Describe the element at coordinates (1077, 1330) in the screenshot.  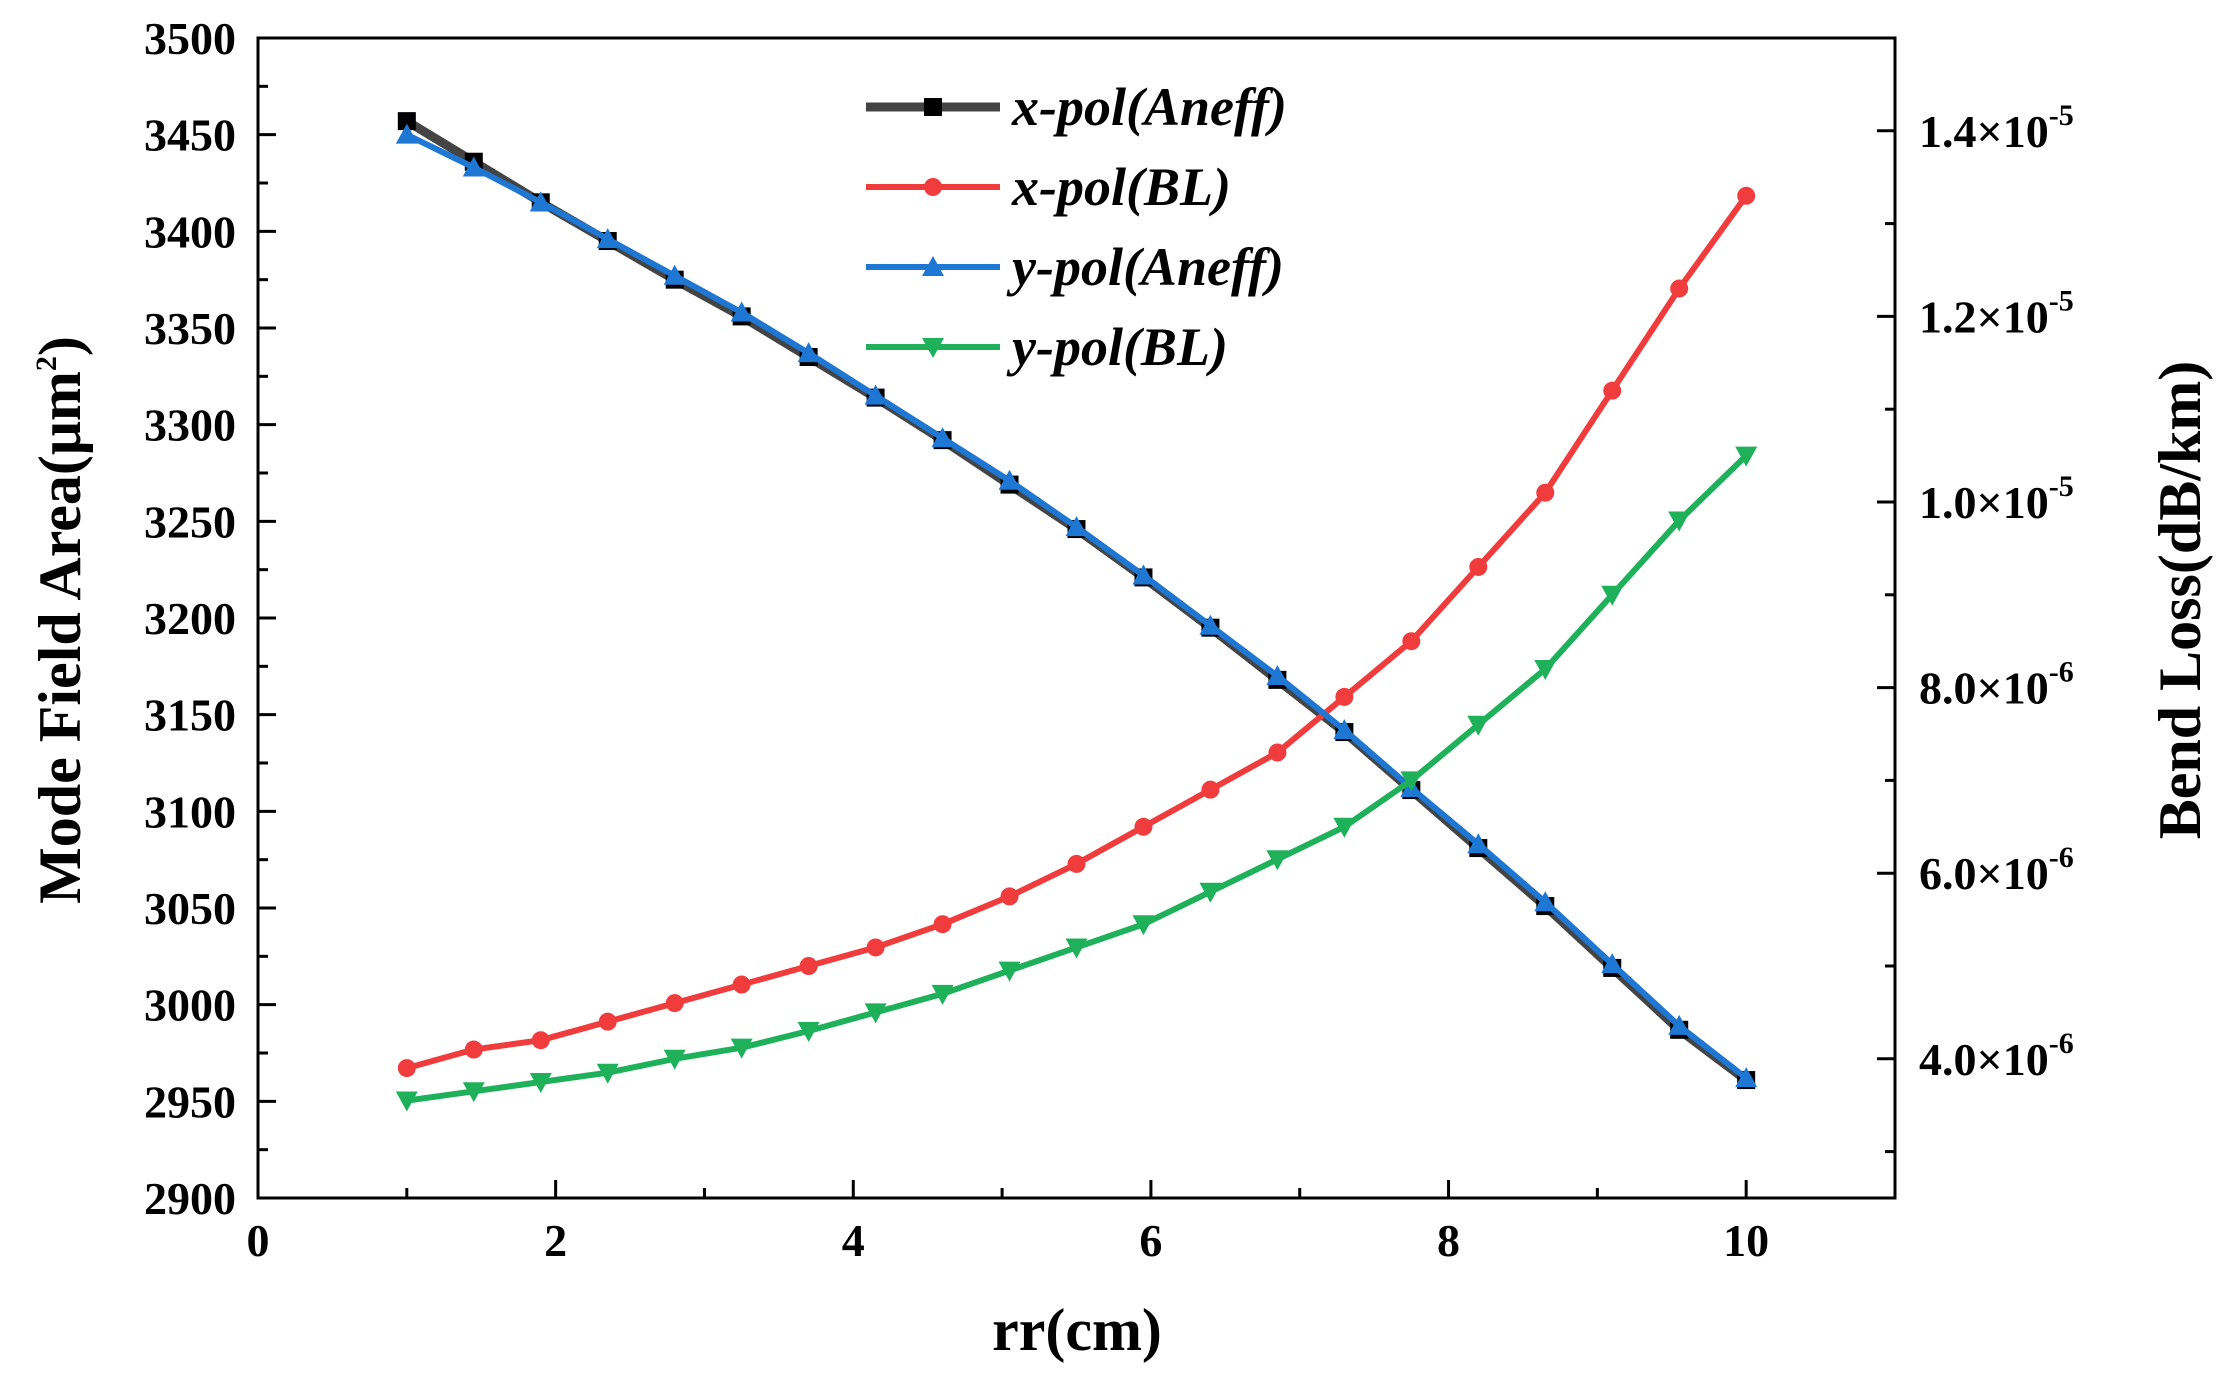
I see `x-axis-title: rr(cm)` at that location.